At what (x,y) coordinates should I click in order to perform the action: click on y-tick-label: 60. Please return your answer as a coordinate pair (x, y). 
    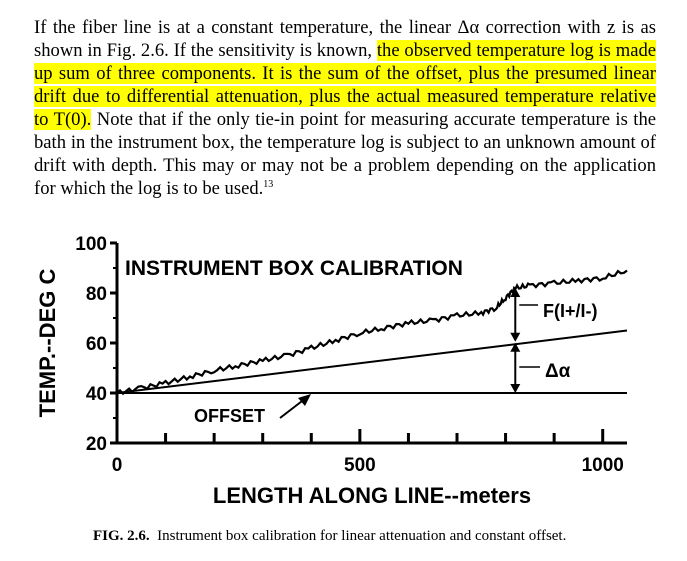
    Looking at the image, I should click on (96, 344).